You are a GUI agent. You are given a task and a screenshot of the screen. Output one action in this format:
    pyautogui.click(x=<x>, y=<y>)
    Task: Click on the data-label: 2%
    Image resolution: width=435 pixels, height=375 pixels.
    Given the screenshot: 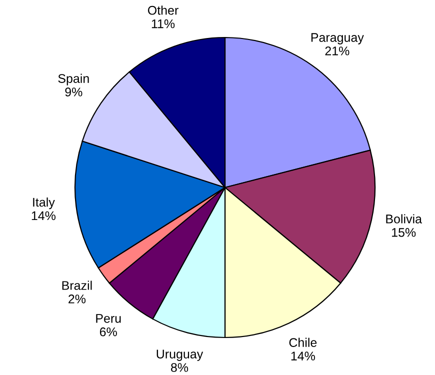 What is the action you would take?
    pyautogui.click(x=77, y=299)
    